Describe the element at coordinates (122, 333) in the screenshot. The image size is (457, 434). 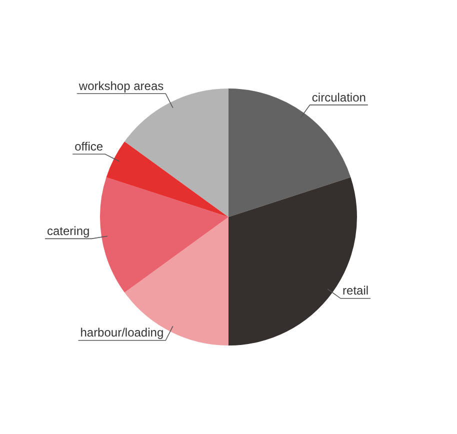
I see `slice-label: harbour/loading` at that location.